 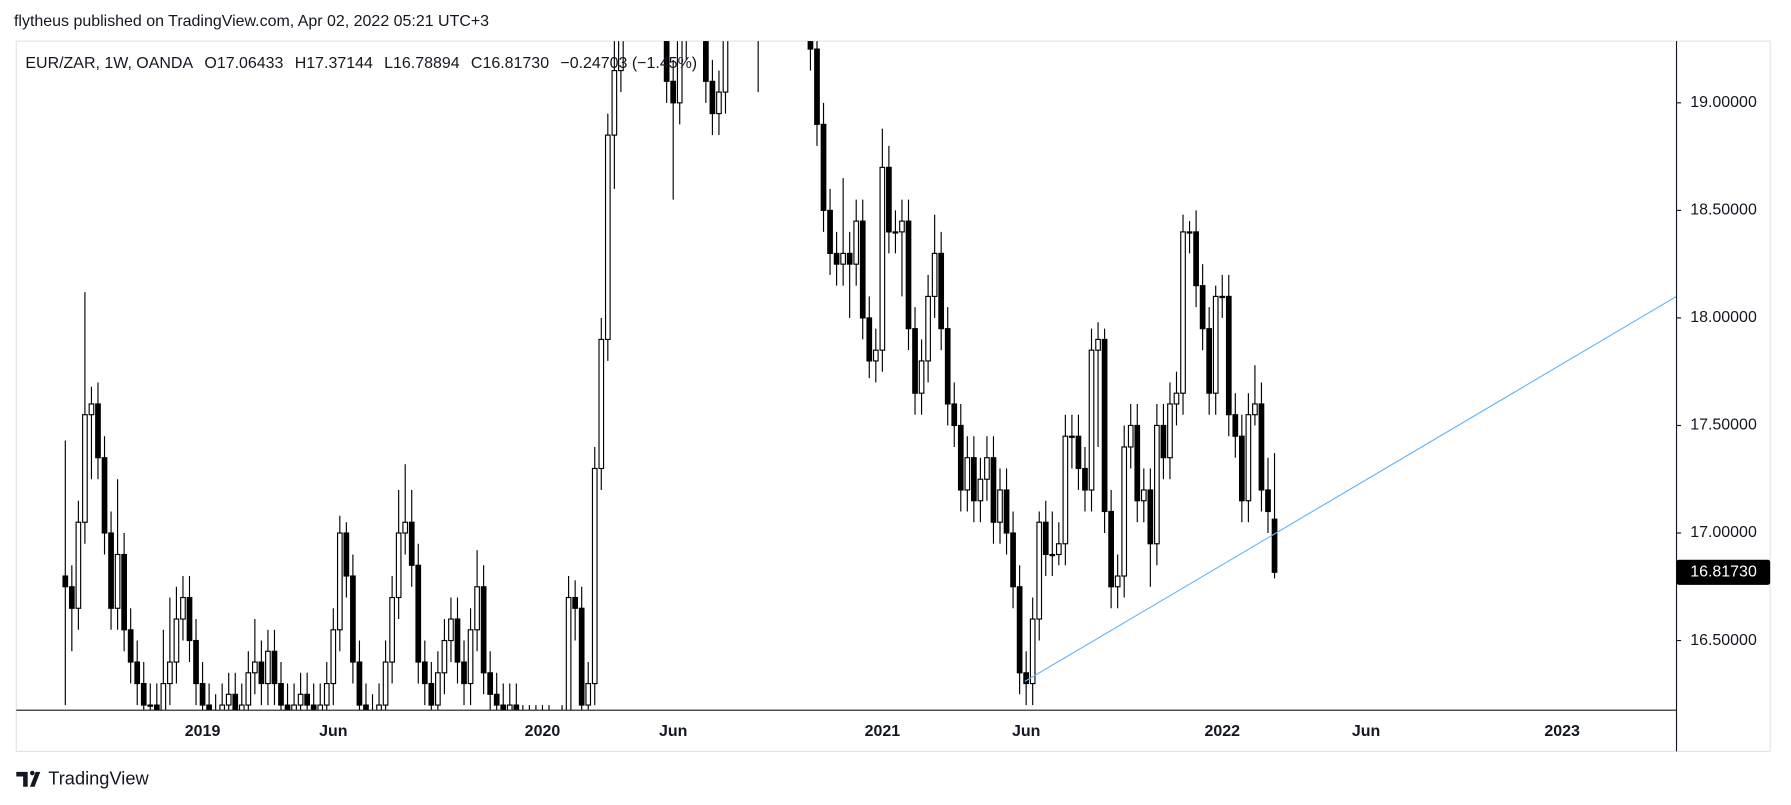 I want to click on y-tick-label: 17.50000, so click(x=1723, y=425).